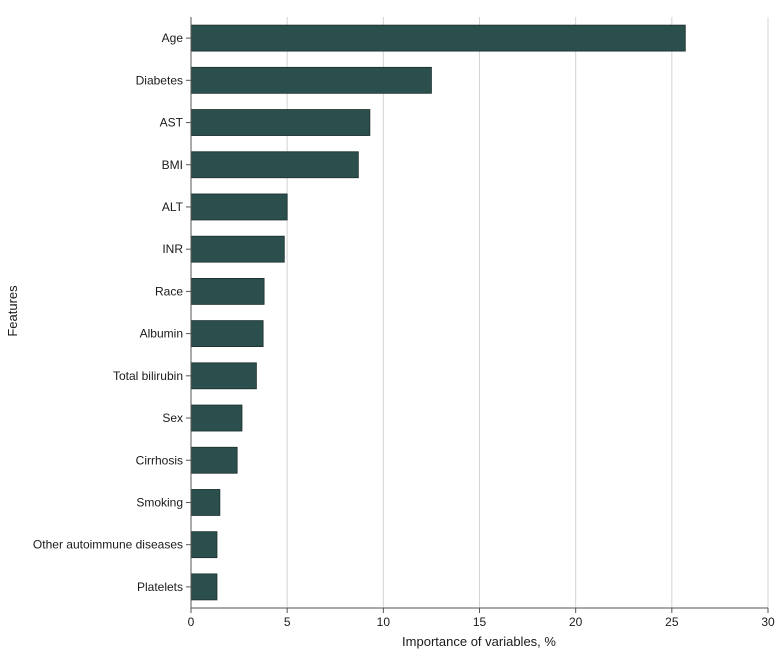 This screenshot has width=780, height=661. Describe the element at coordinates (108, 545) in the screenshot. I see `y-tick-label: Other autoimmune diseases` at that location.